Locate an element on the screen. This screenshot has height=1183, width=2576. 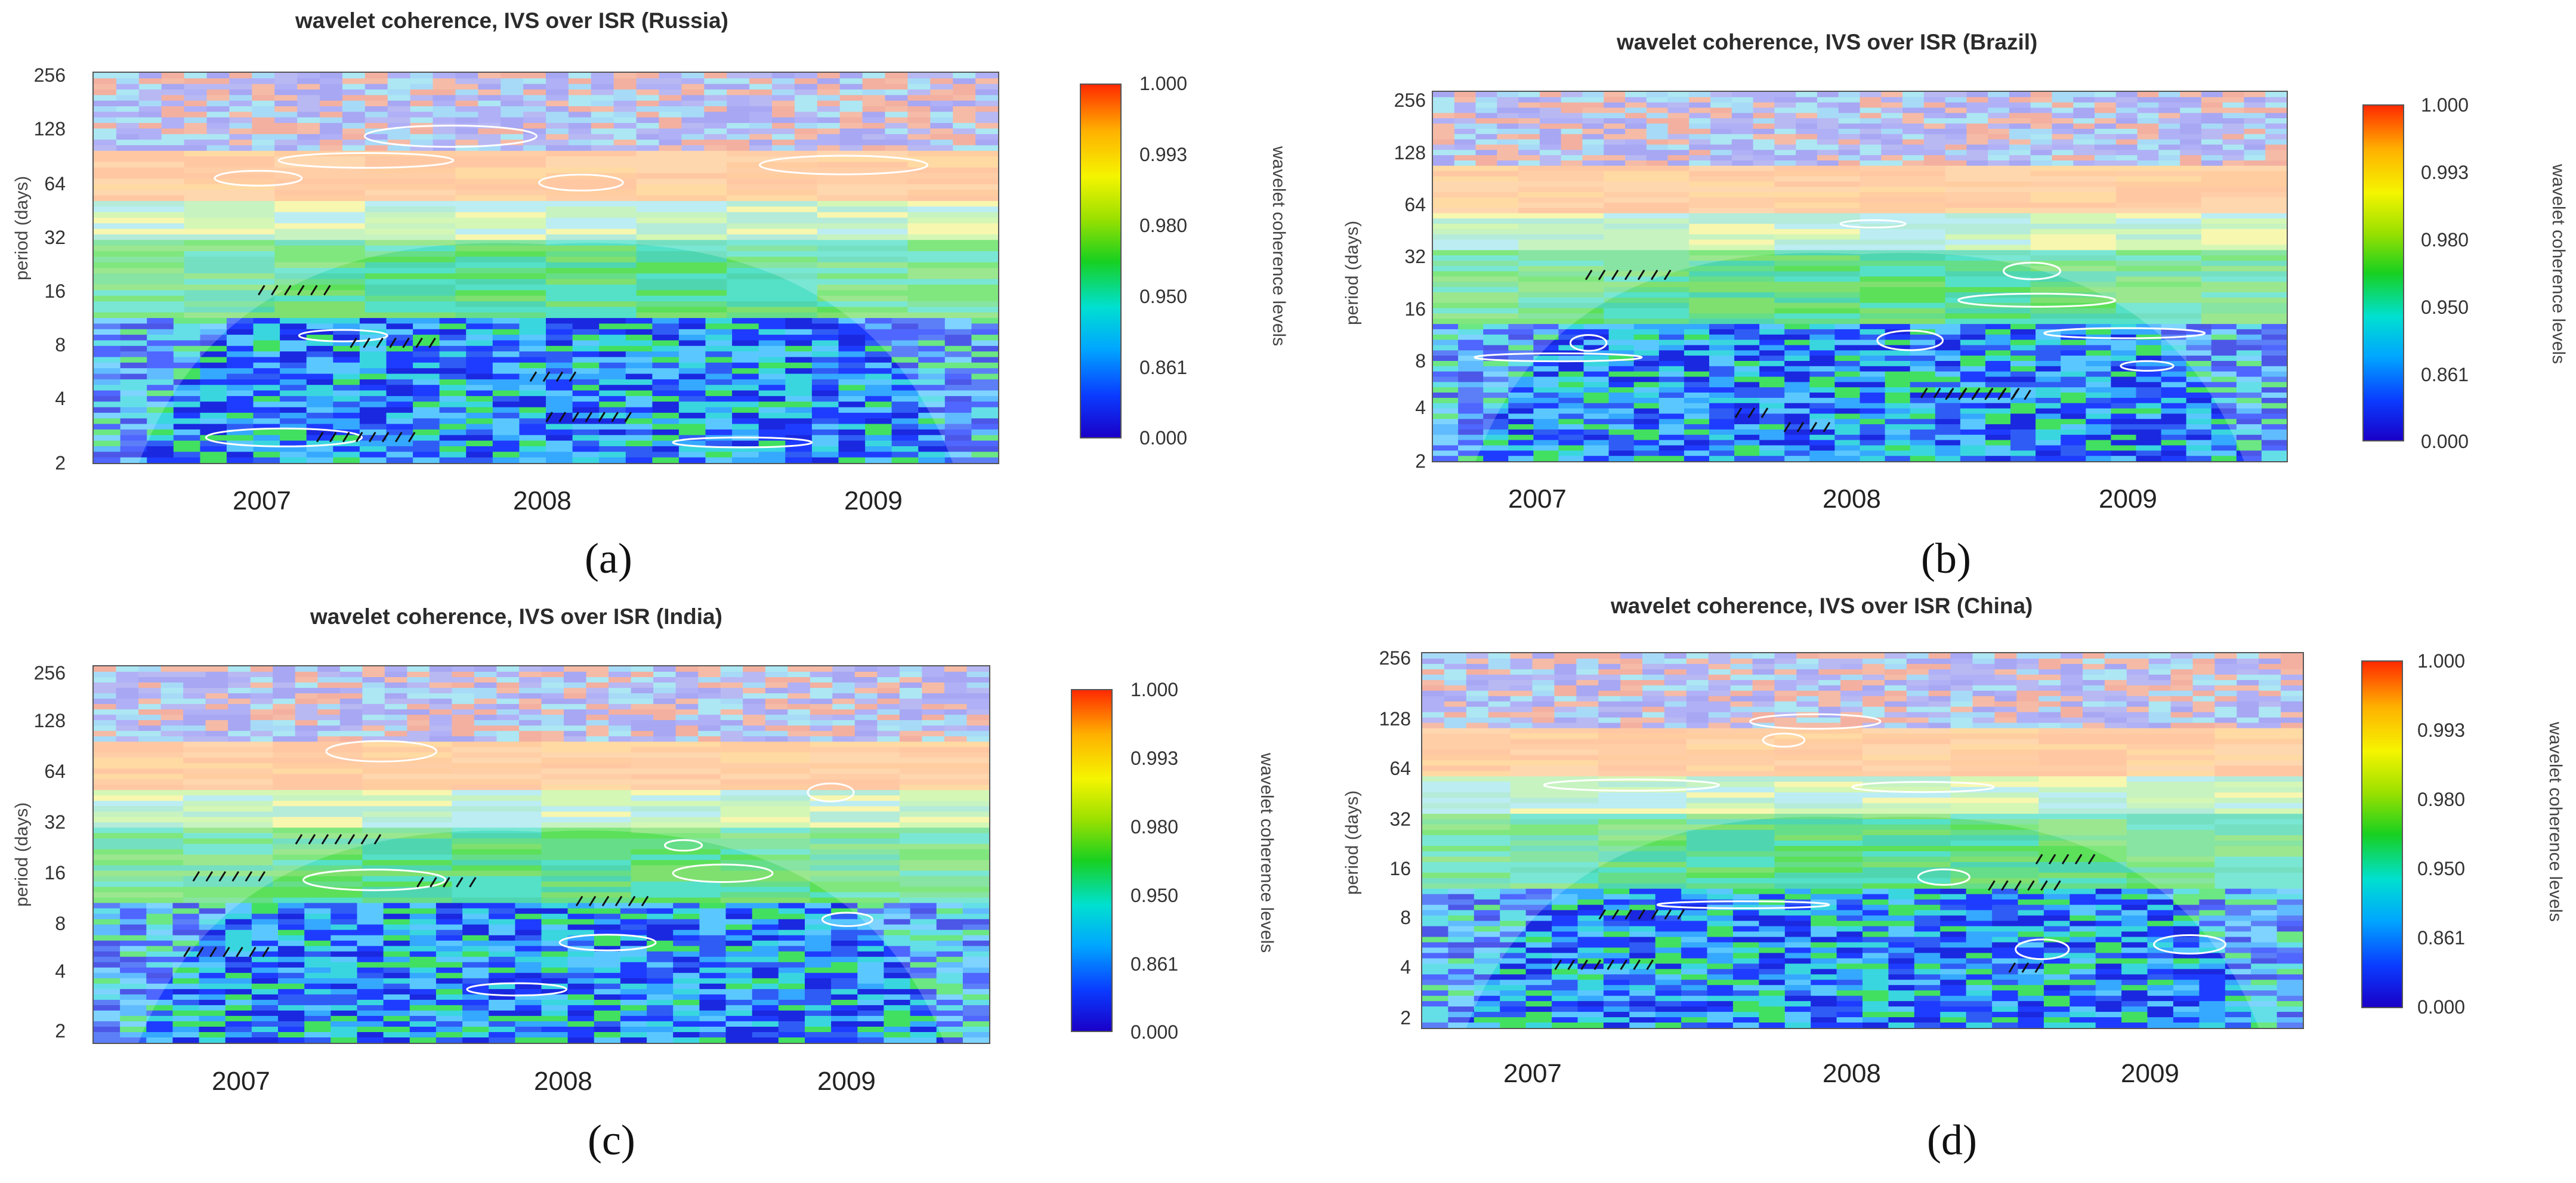
significance-contour is located at coordinates (2032, 271).